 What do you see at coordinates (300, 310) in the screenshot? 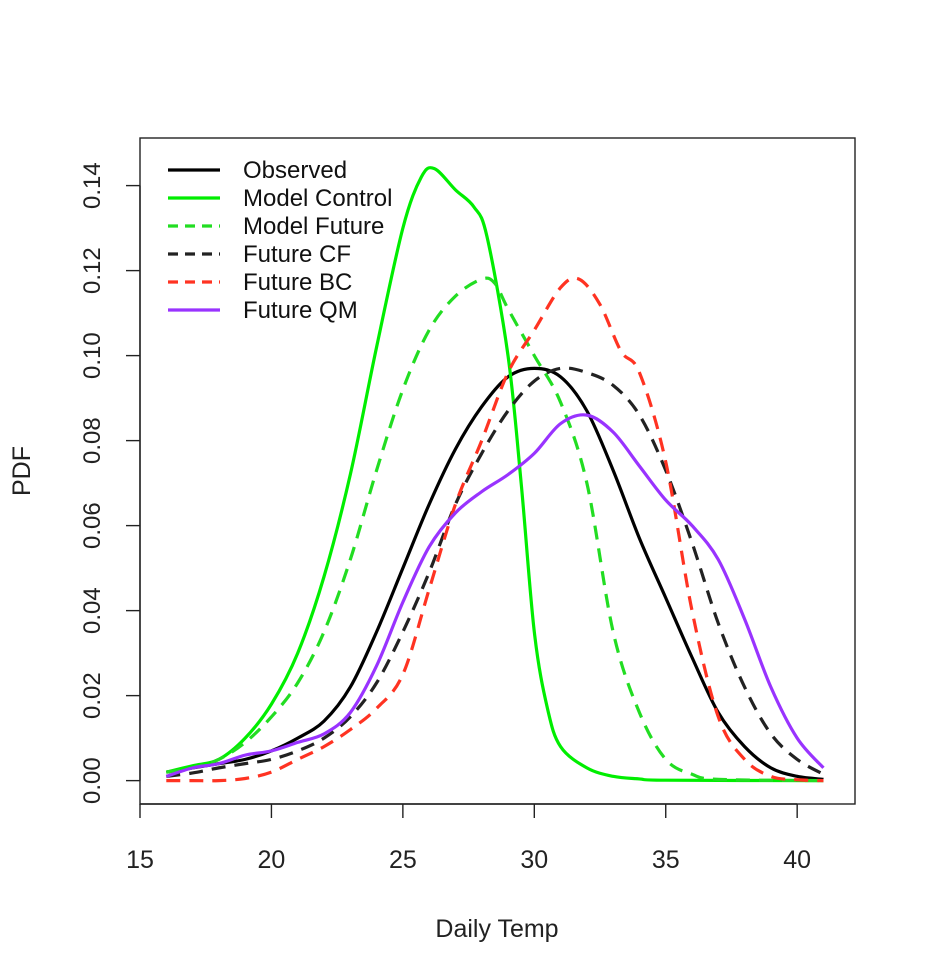
I see `legend-label: Future QM` at bounding box center [300, 310].